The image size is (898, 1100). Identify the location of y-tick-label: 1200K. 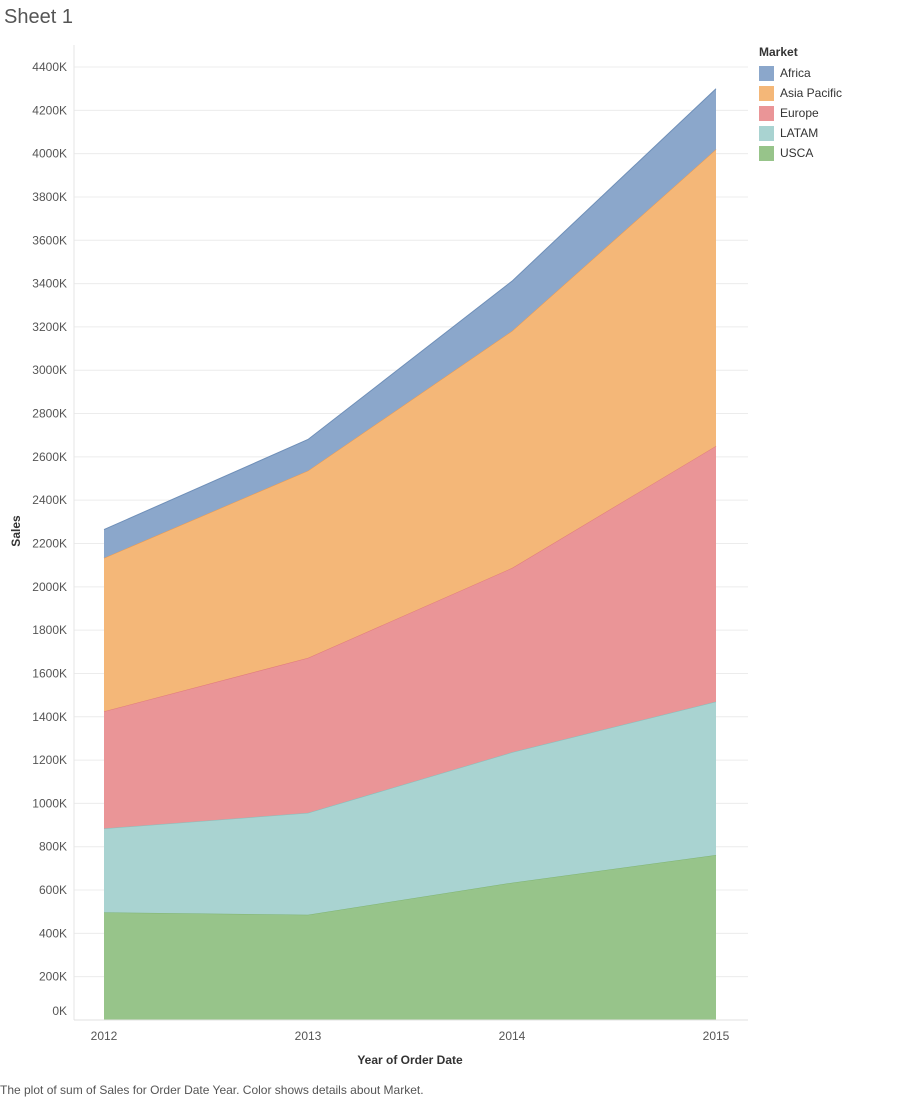
(49, 760).